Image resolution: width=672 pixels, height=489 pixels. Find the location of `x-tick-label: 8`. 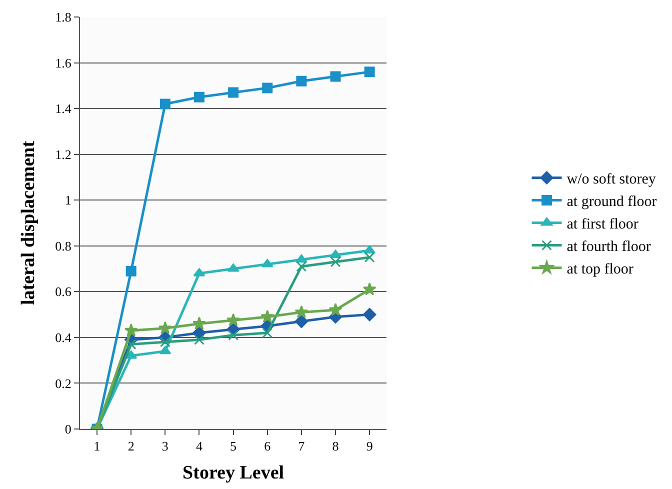

x-tick-label: 8 is located at coordinates (335, 446).